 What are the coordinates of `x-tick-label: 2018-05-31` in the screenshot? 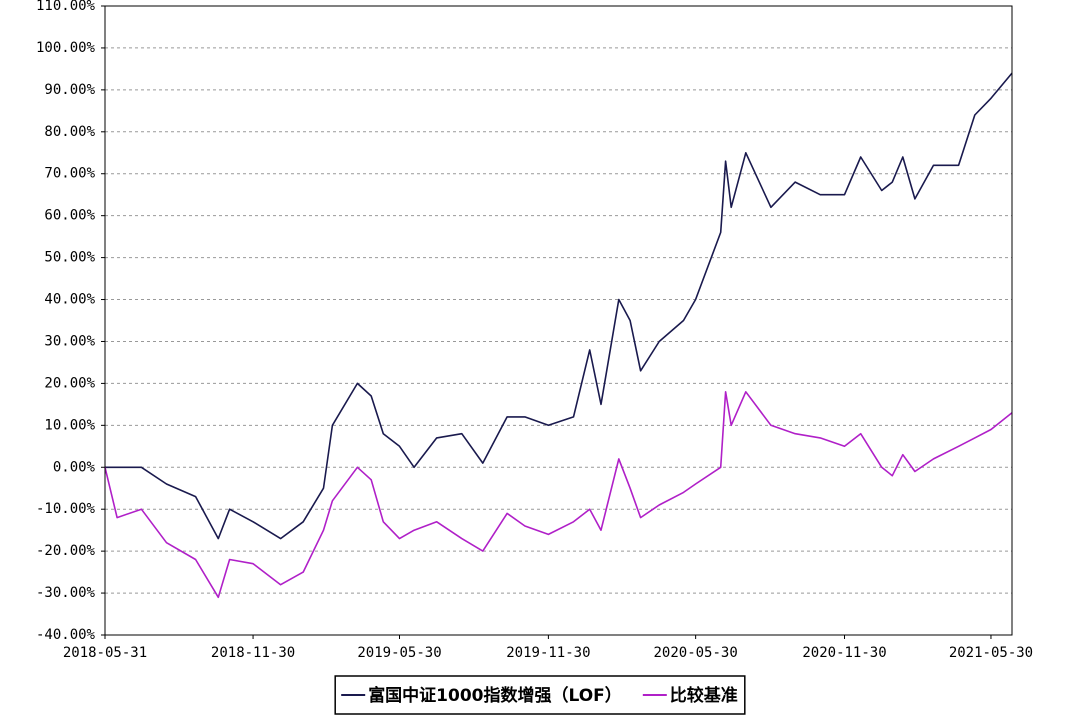 It's located at (105, 653).